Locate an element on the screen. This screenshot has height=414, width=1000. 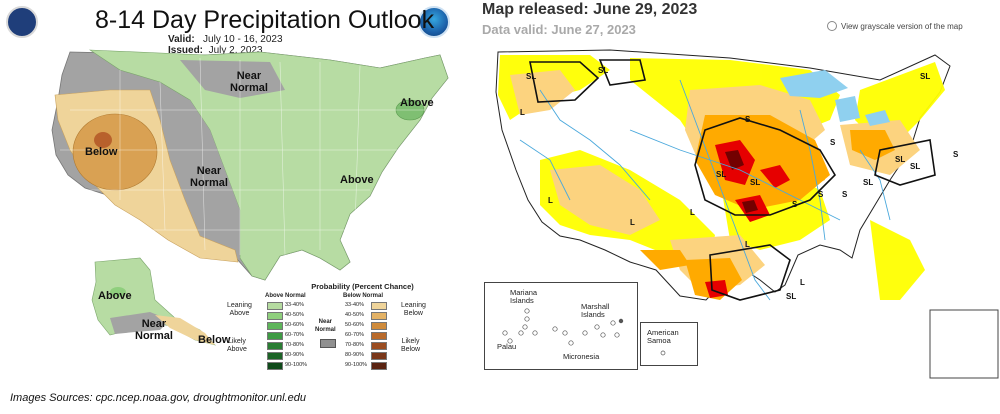
impact-label-20: S is located at coordinates (845, 194).